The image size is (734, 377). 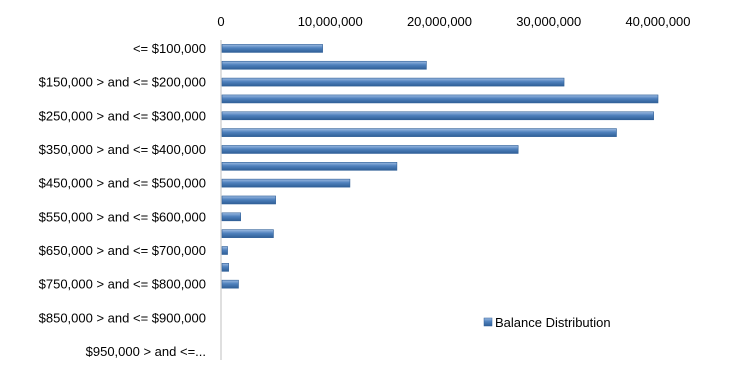 I want to click on y-tick-label: $550,000 > and <= $600,000, so click(x=122, y=216).